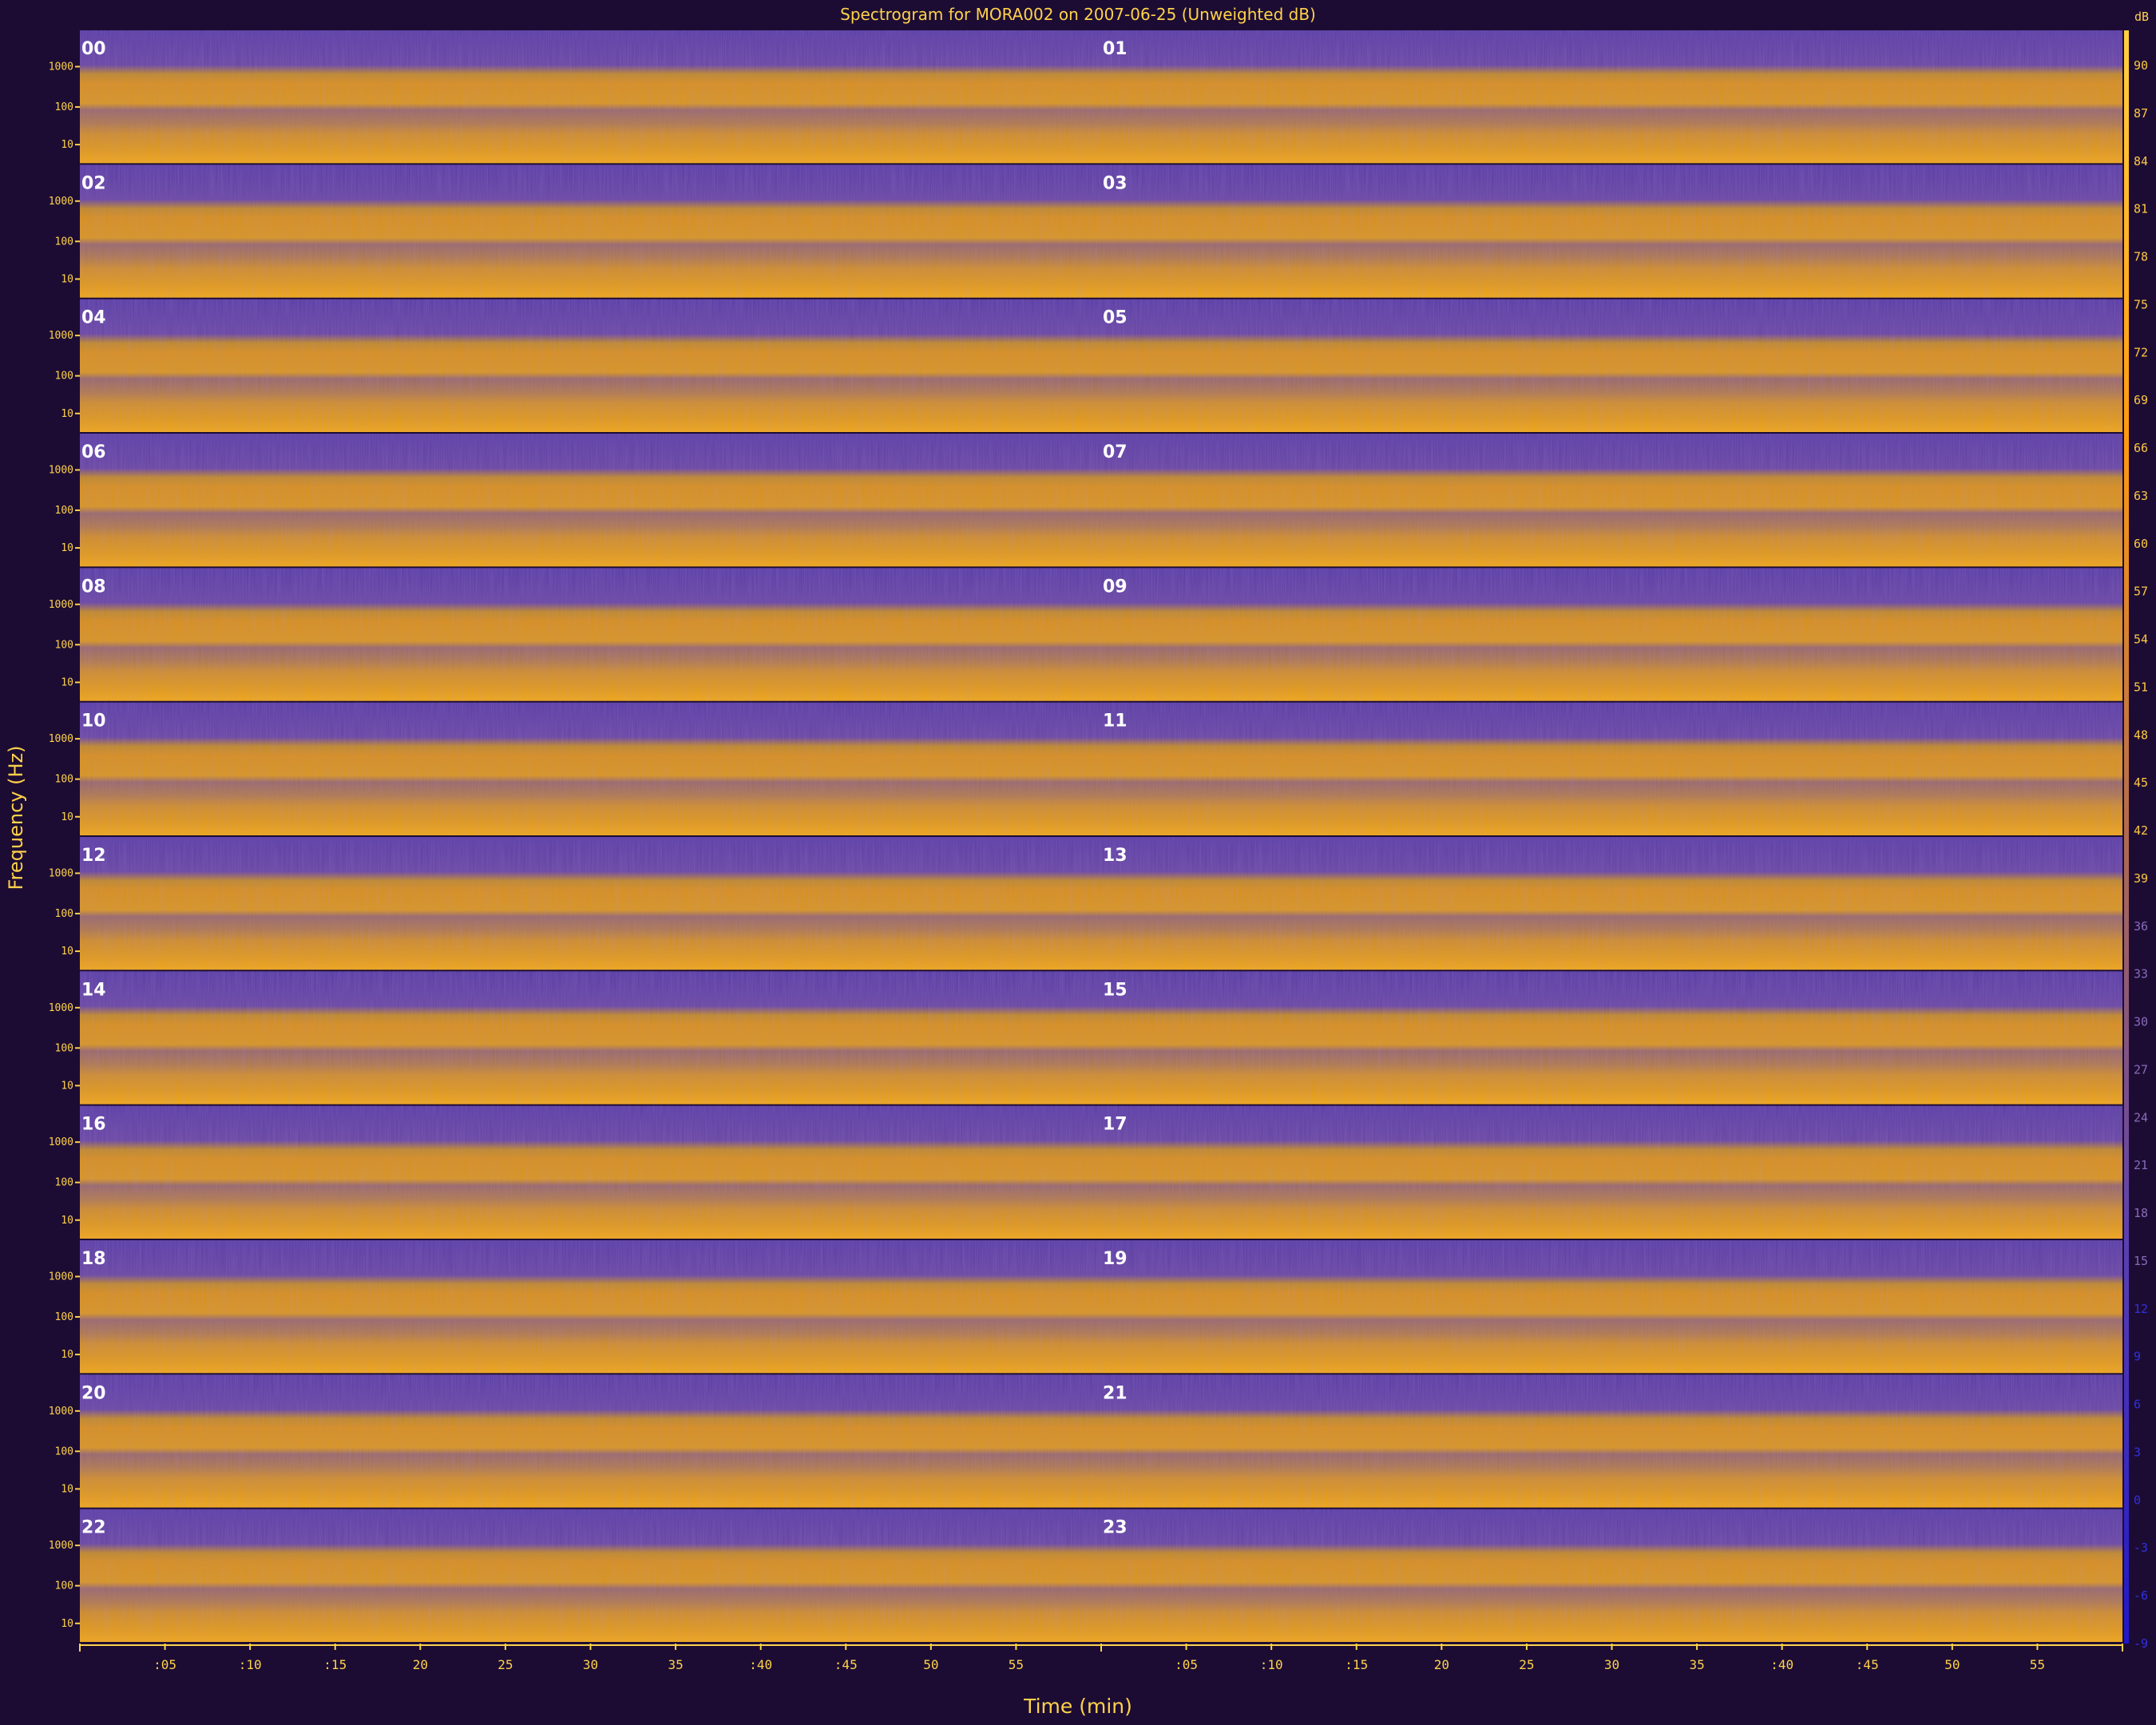 This screenshot has height=1725, width=2156. Describe the element at coordinates (2141, 66) in the screenshot. I see `colorbar-tick-label: 90` at that location.